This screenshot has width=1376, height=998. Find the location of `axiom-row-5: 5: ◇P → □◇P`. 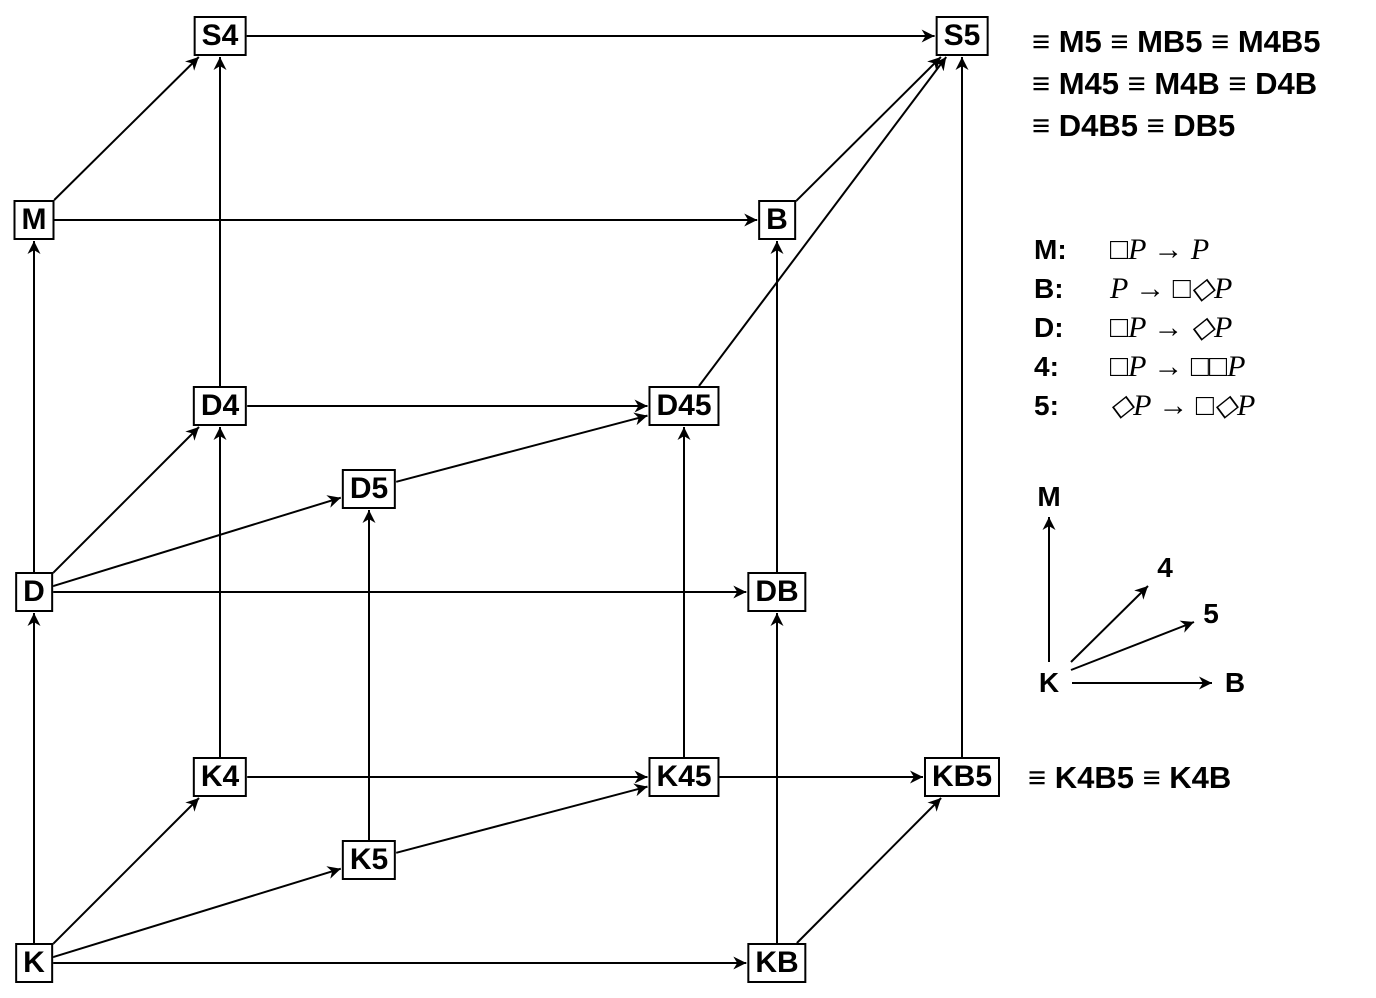

axiom-row-5: 5: ◇P → □◇P is located at coordinates (1144, 405).